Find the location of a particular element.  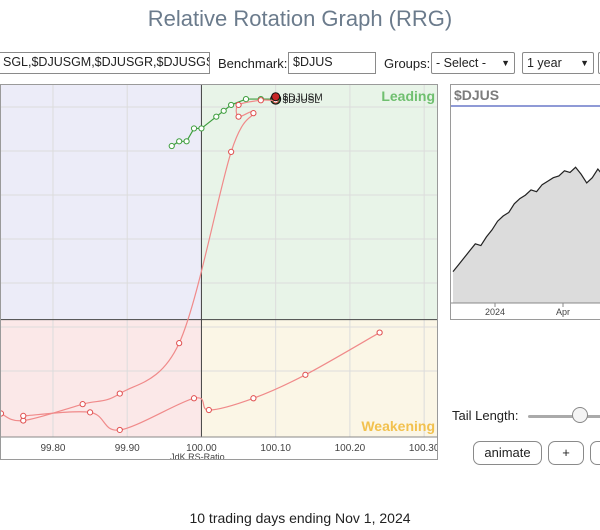

benchmark-input: $DJUS is located at coordinates (332, 63).